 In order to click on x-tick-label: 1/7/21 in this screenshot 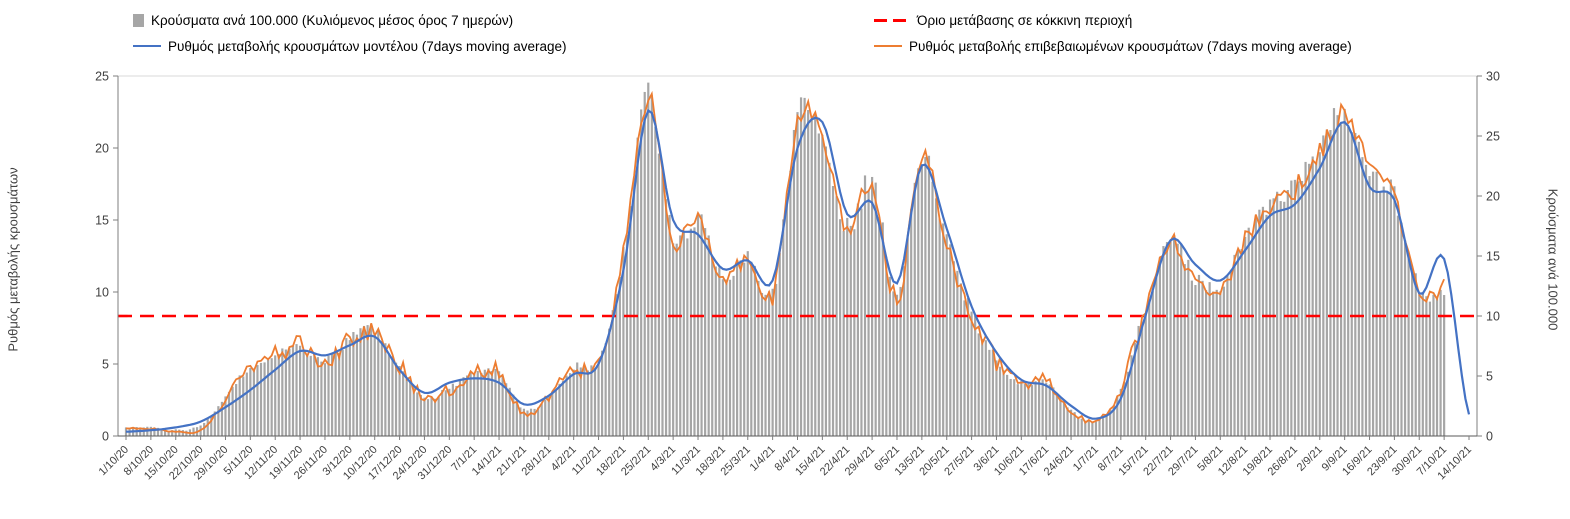, I will do `click(1086, 459)`.